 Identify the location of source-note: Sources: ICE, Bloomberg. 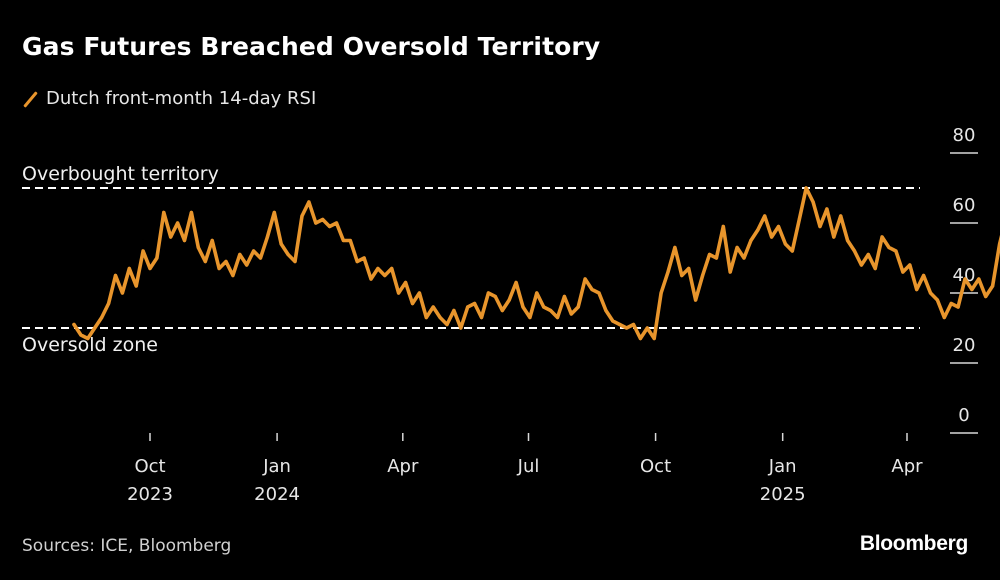
(127, 546).